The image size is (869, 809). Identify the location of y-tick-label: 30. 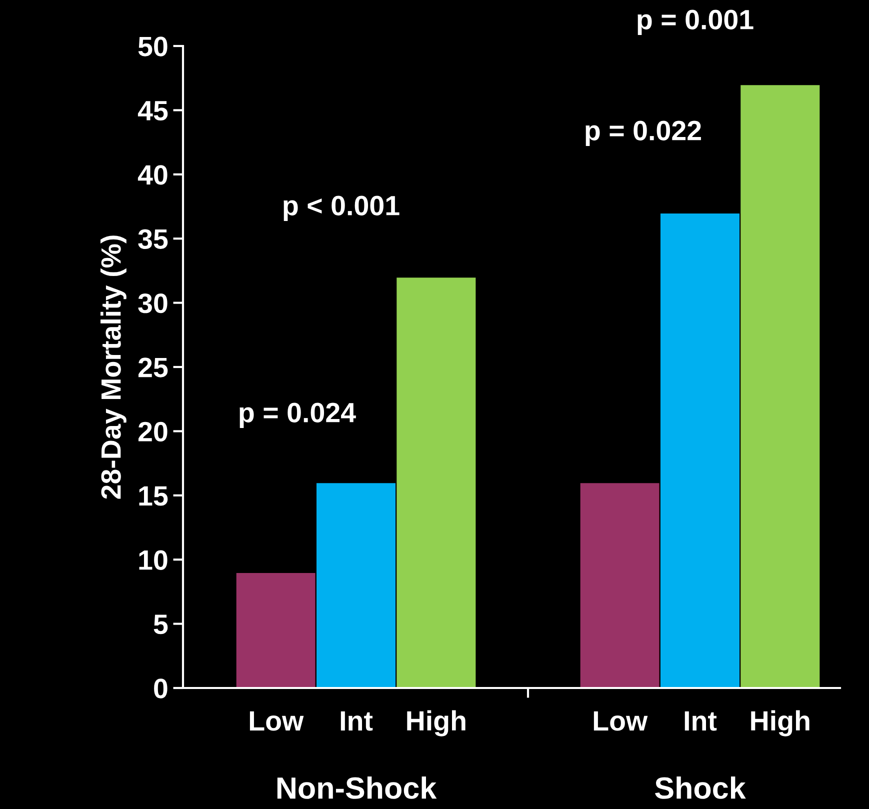
(153, 303).